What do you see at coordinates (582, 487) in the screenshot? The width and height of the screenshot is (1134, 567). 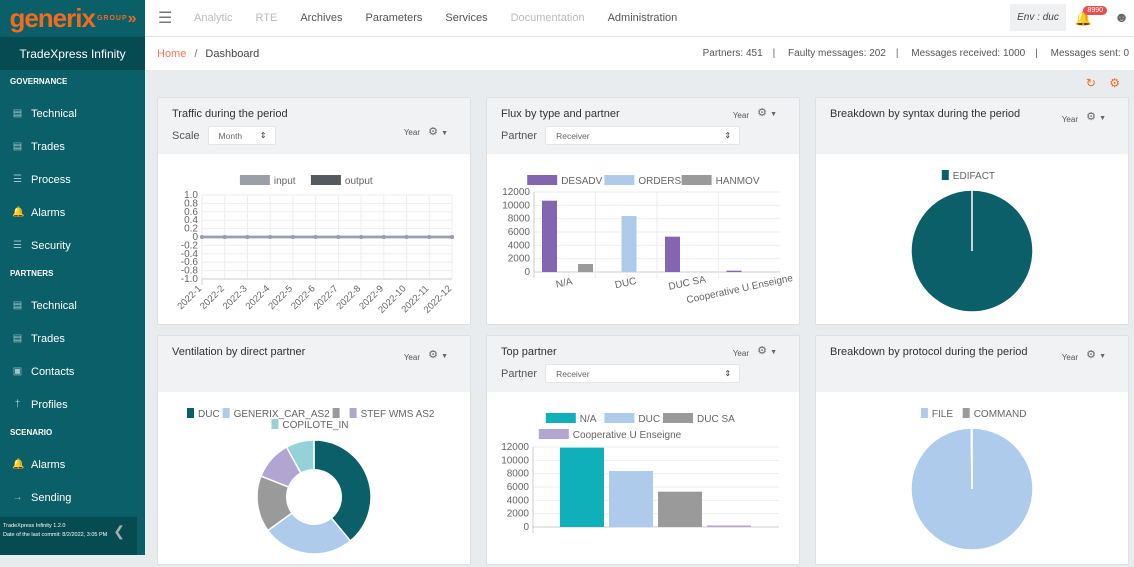 I see `bar-N/A` at bounding box center [582, 487].